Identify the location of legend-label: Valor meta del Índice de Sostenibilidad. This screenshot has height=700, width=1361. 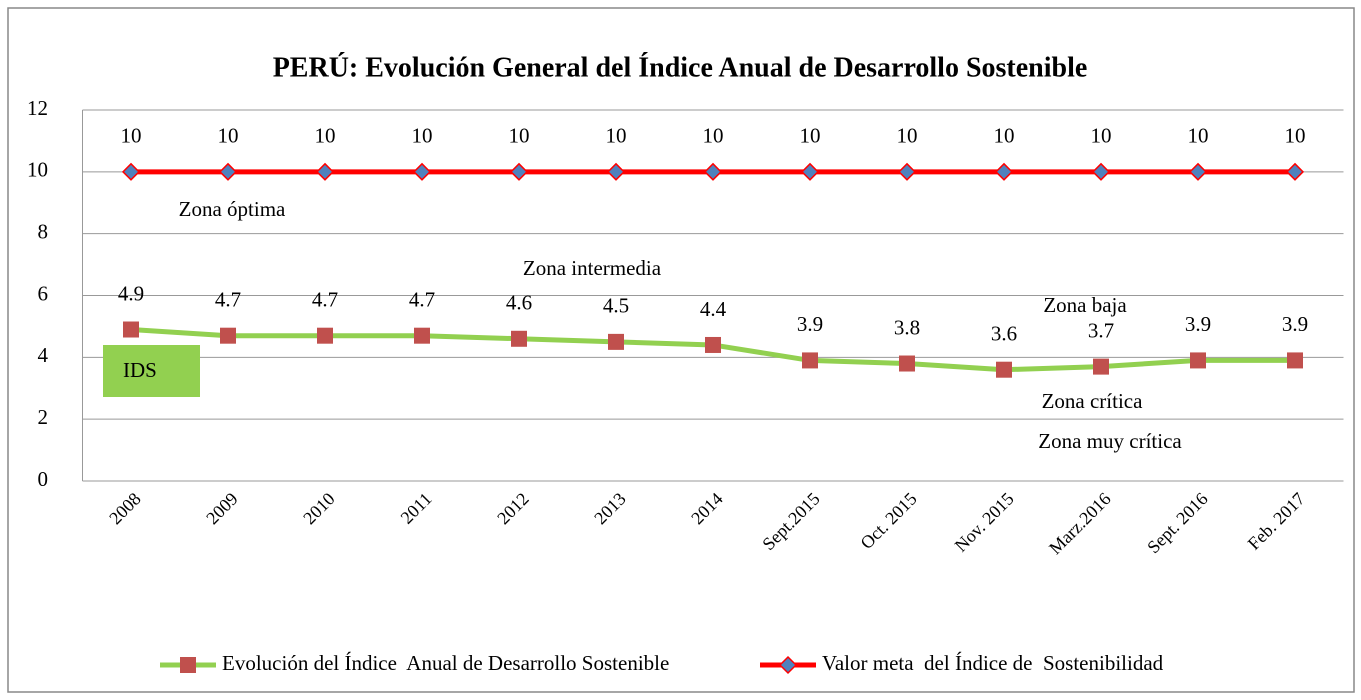
(993, 663).